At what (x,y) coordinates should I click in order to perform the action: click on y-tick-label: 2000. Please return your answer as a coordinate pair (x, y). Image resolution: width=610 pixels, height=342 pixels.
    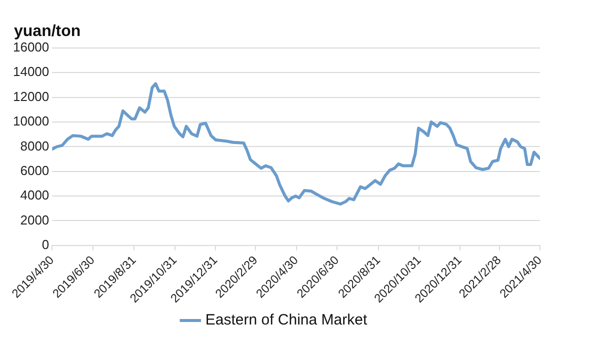
    Looking at the image, I should click on (35, 220).